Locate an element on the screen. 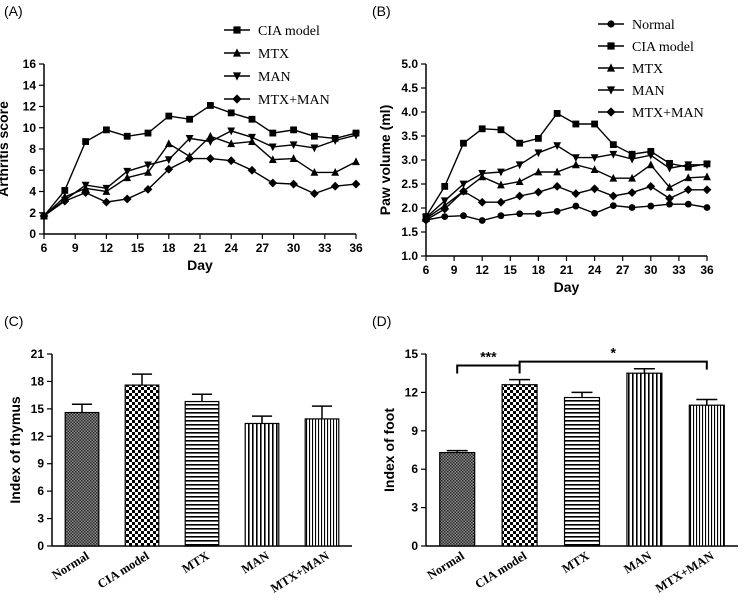  series-man is located at coordinates (200, 174).